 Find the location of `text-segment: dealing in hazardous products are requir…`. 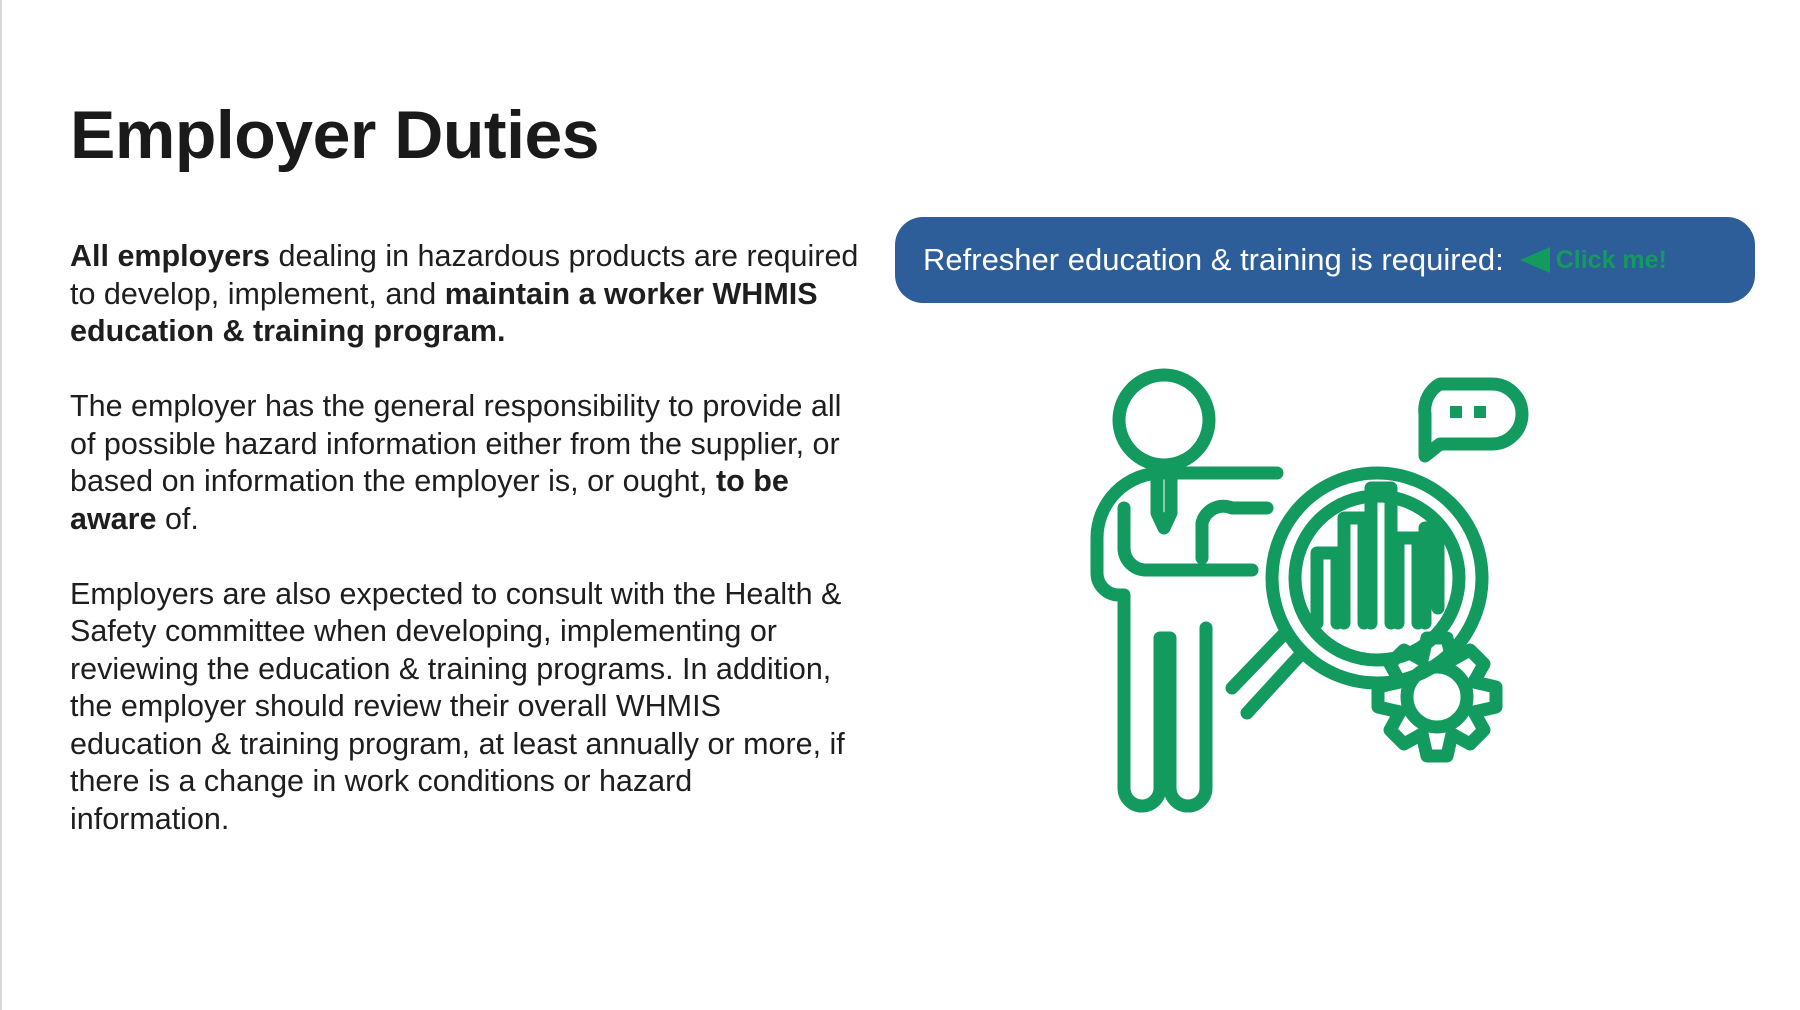

text-segment: dealing in hazardous products are requir… is located at coordinates (464, 275).